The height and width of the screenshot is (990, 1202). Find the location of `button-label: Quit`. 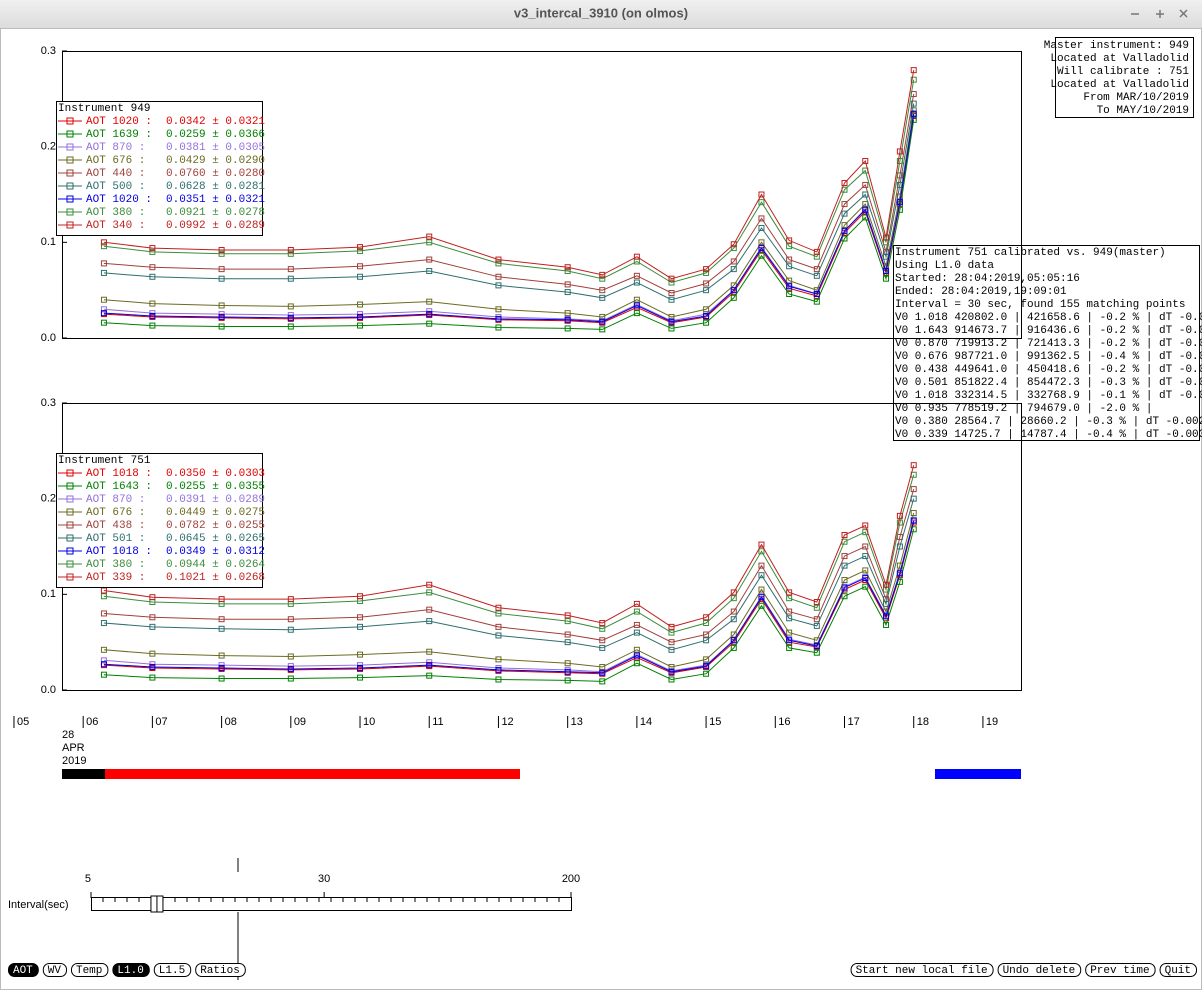

button-label: Quit is located at coordinates (1178, 971).